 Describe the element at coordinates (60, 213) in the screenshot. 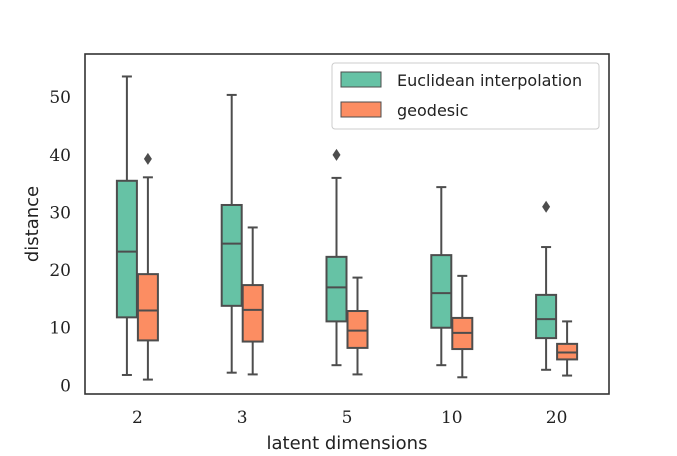

I see `y-tick-label: 30` at that location.